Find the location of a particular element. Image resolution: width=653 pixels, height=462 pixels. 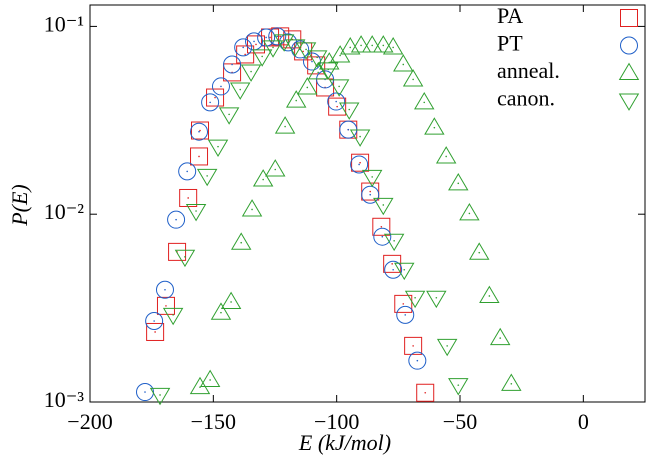

y-tick-label: 10⁻³ is located at coordinates (64, 399).